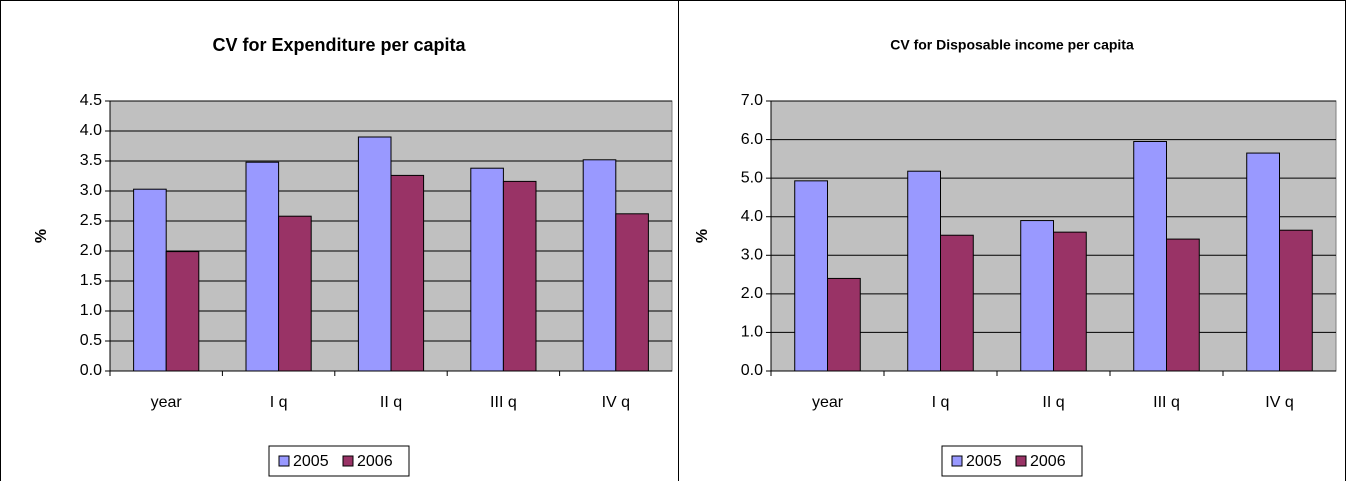 This screenshot has width=1346, height=481. What do you see at coordinates (339, 45) in the screenshot?
I see `chart-title: CV for Expenditure per capita` at bounding box center [339, 45].